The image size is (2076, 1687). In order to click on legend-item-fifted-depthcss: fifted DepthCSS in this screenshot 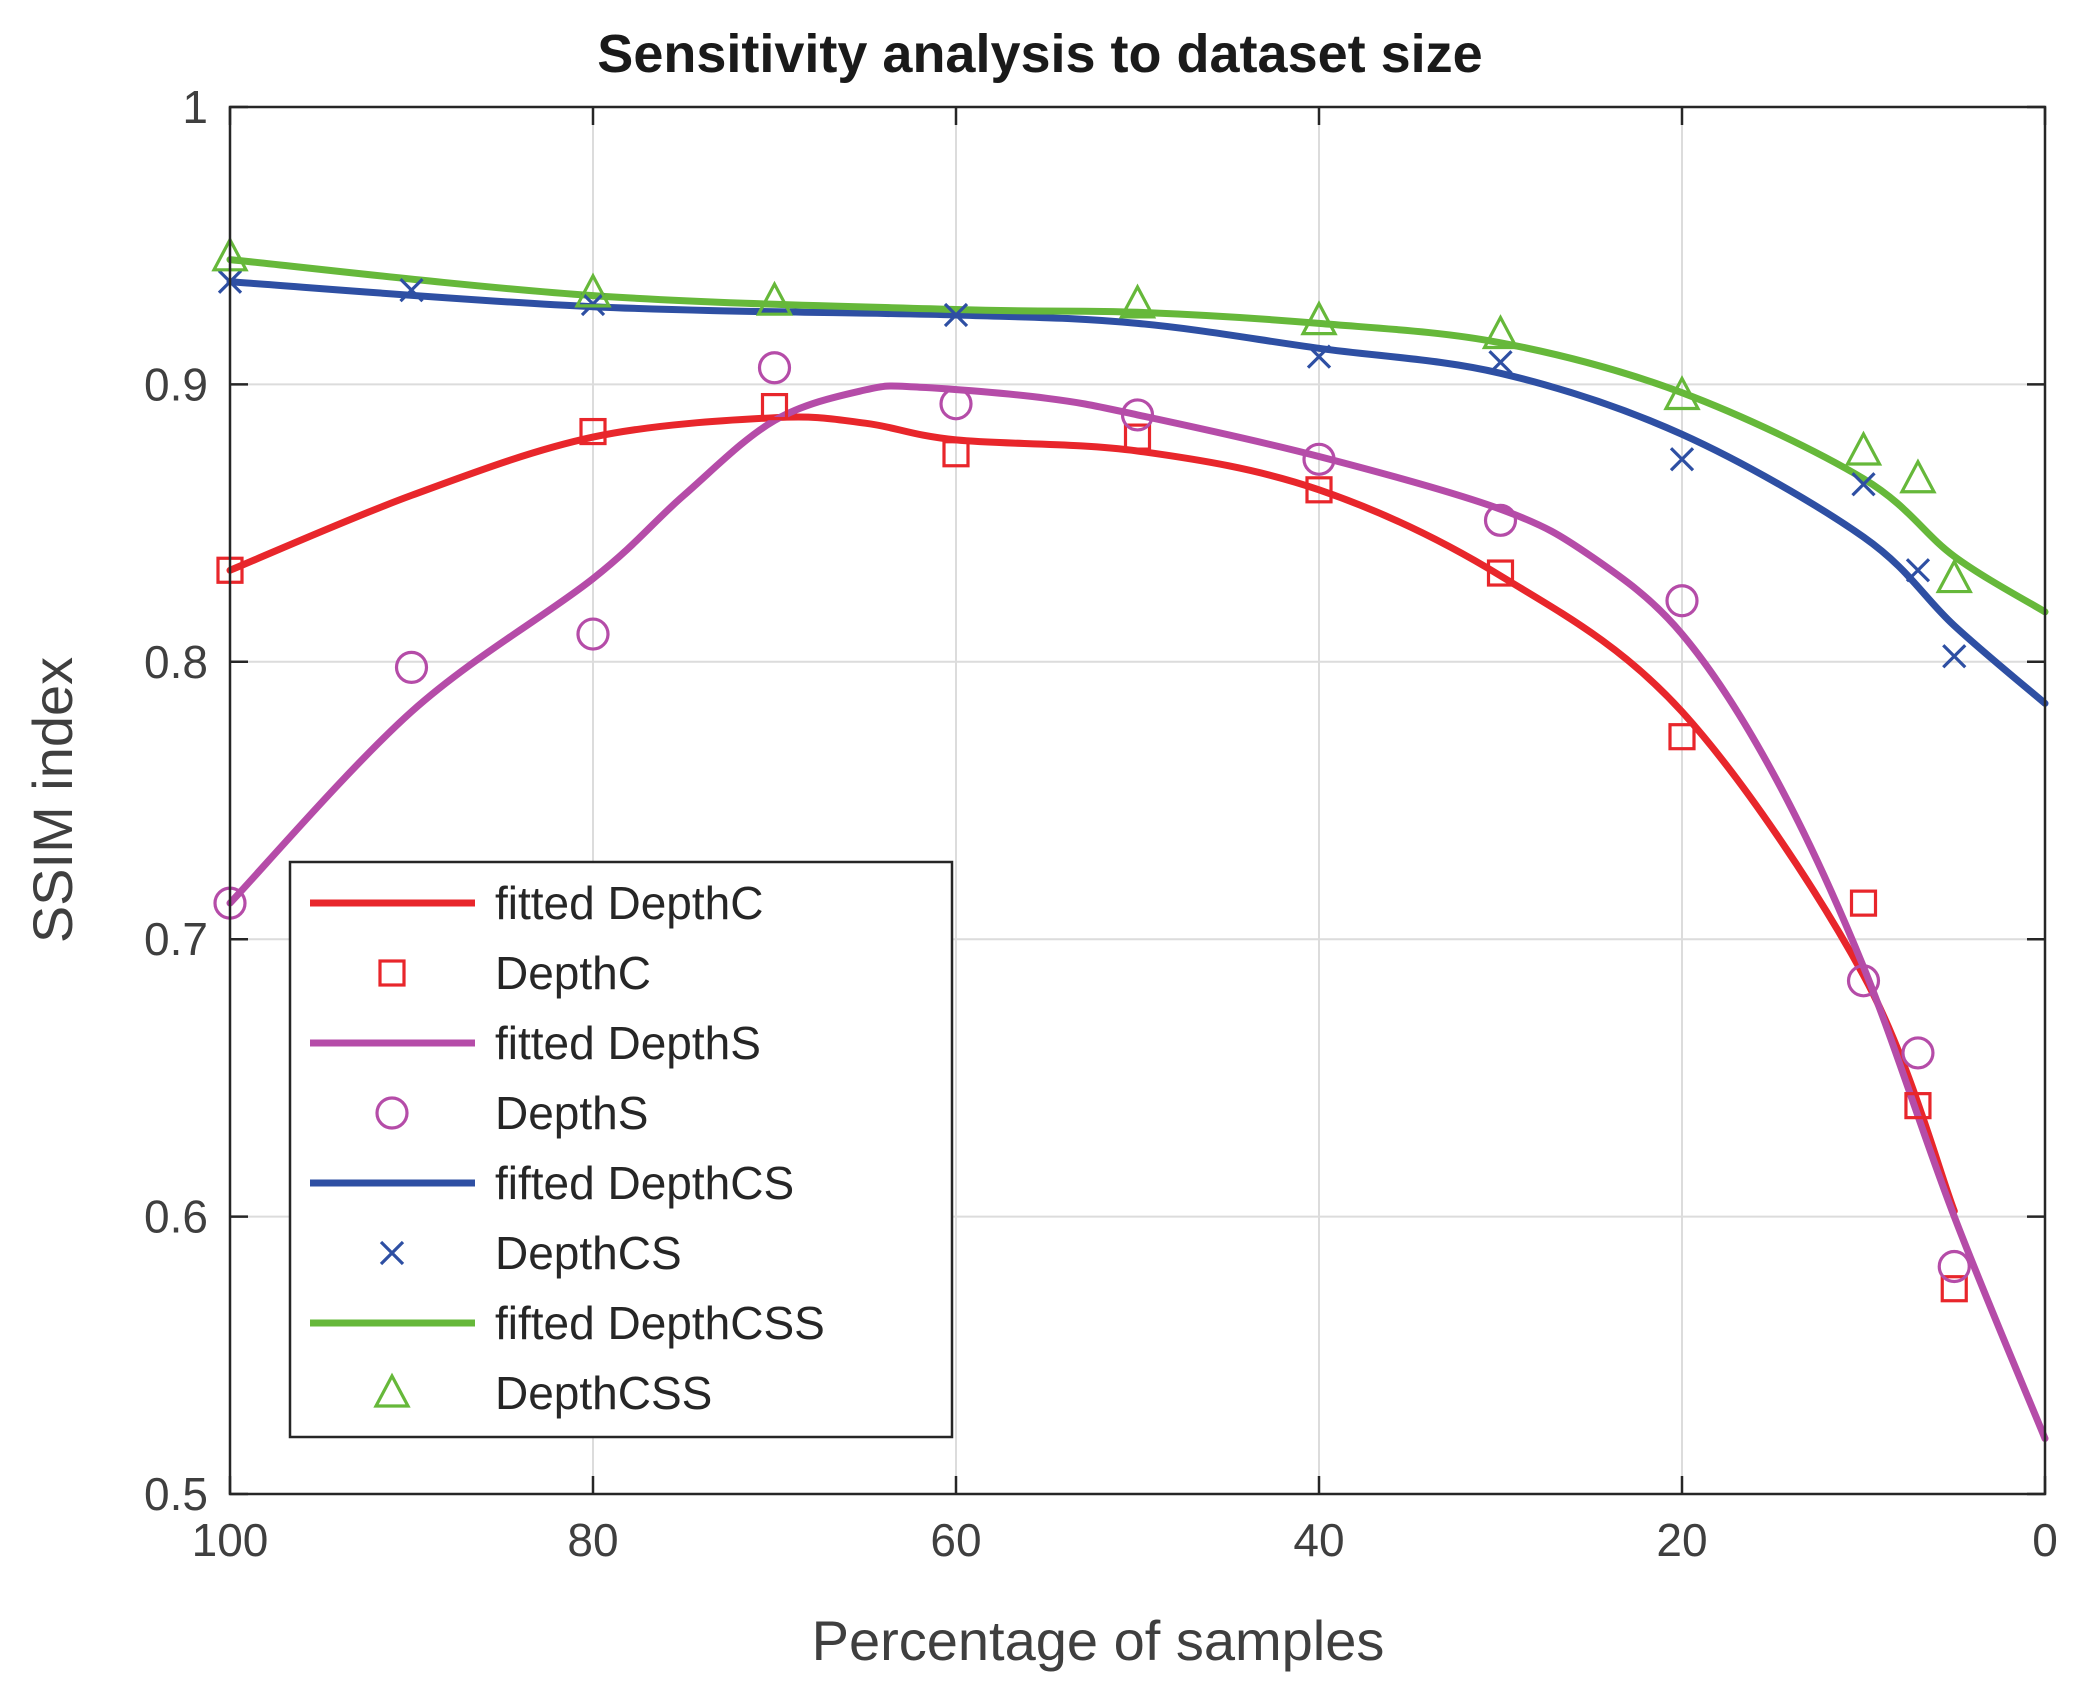, I will do `click(567, 1323)`.